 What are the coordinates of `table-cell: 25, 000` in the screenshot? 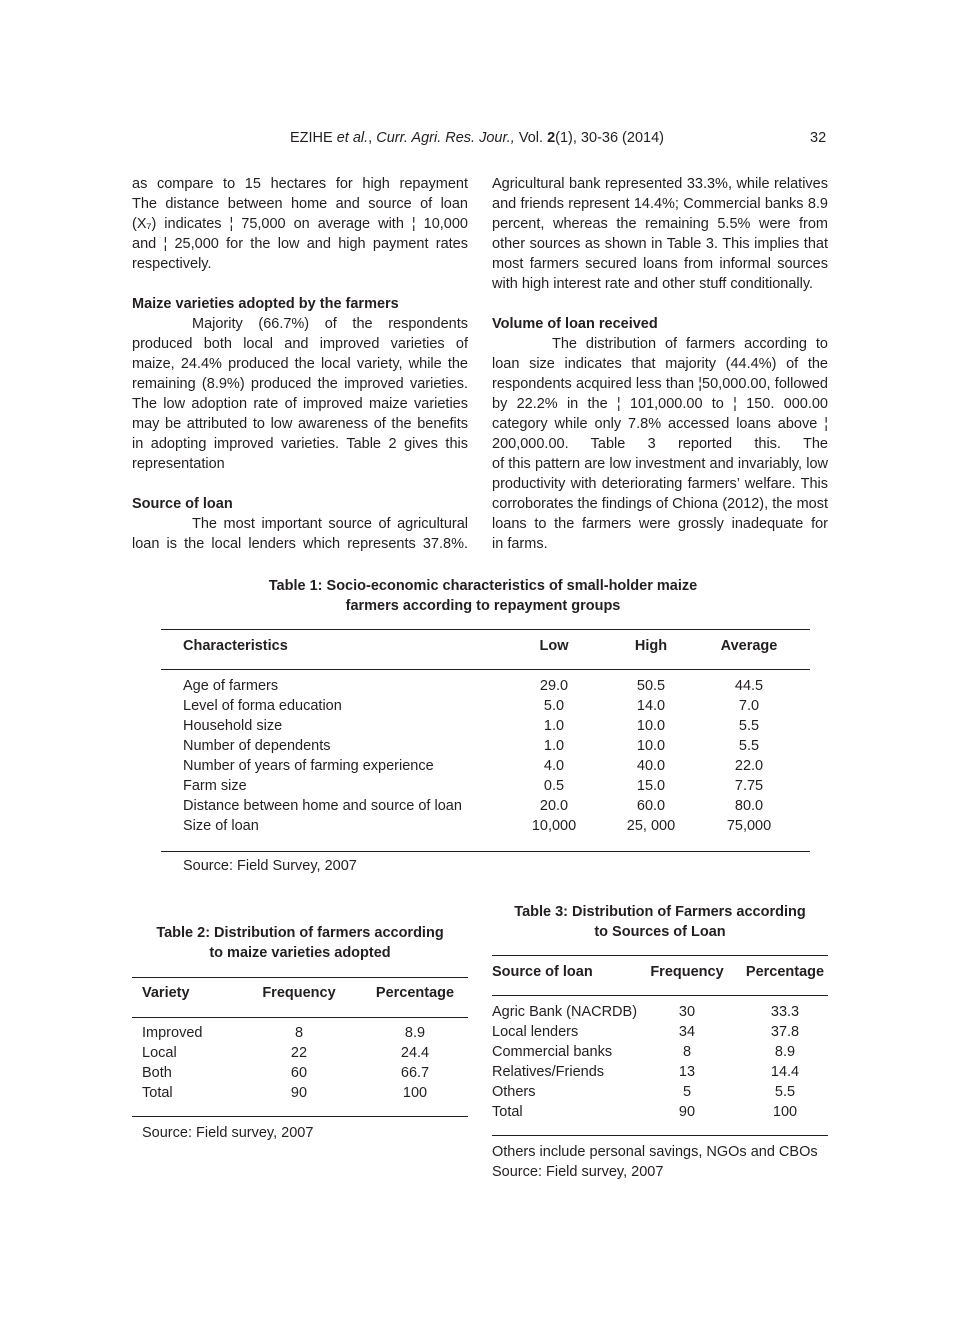 It's located at (651, 826).